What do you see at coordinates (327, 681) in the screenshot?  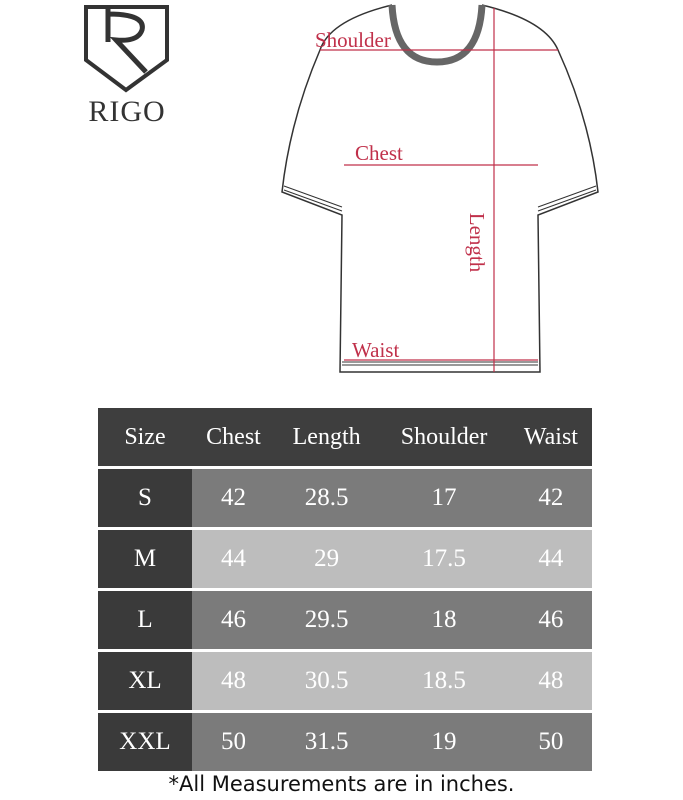 I see `length-cell: 30.5` at bounding box center [327, 681].